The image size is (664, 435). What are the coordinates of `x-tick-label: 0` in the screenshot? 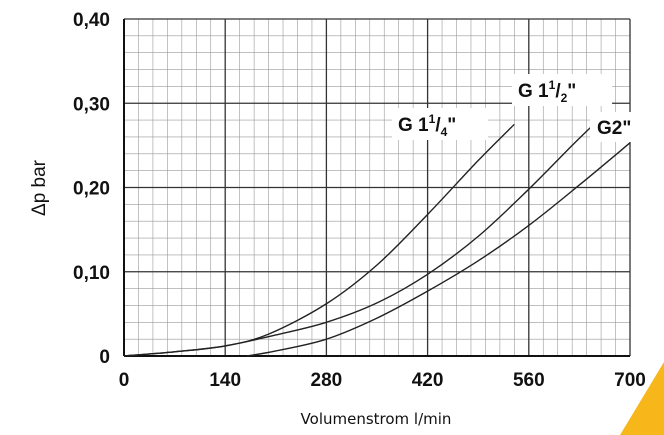 It's located at (124, 380).